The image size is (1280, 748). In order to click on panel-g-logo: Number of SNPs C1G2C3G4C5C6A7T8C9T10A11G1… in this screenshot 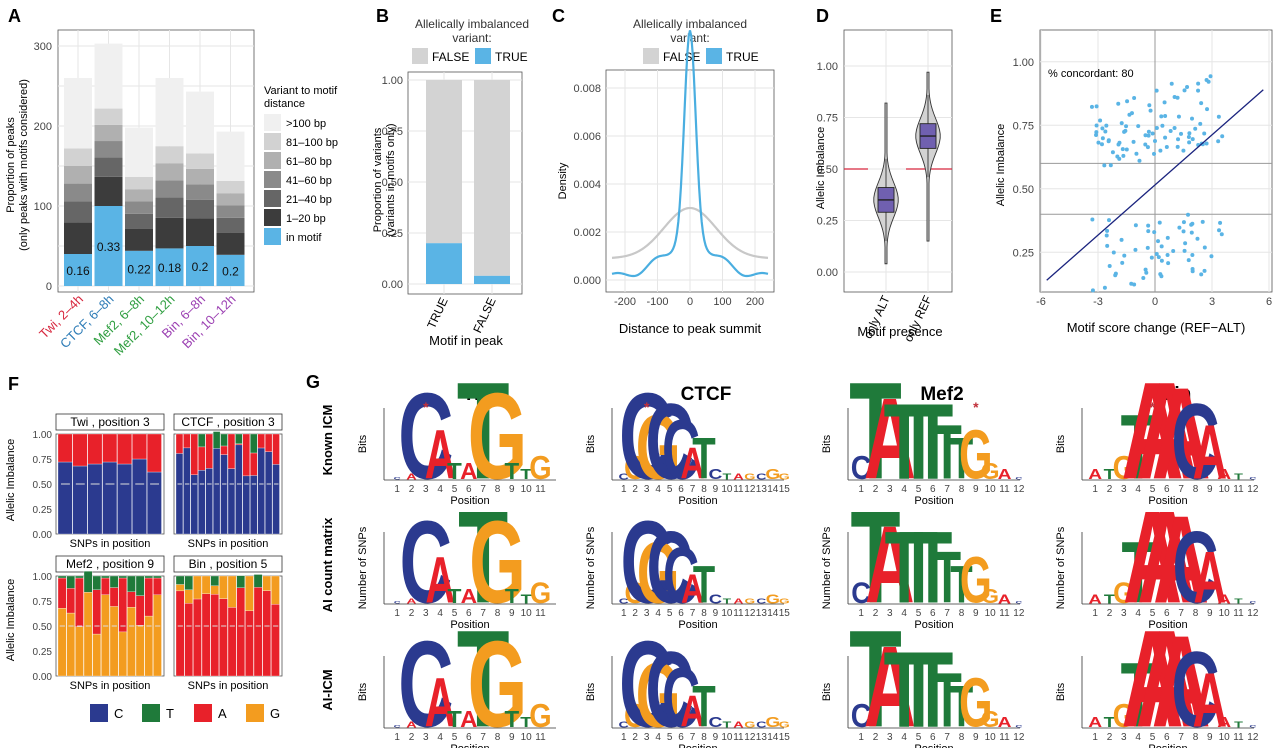, I will do `click(687, 564)`.